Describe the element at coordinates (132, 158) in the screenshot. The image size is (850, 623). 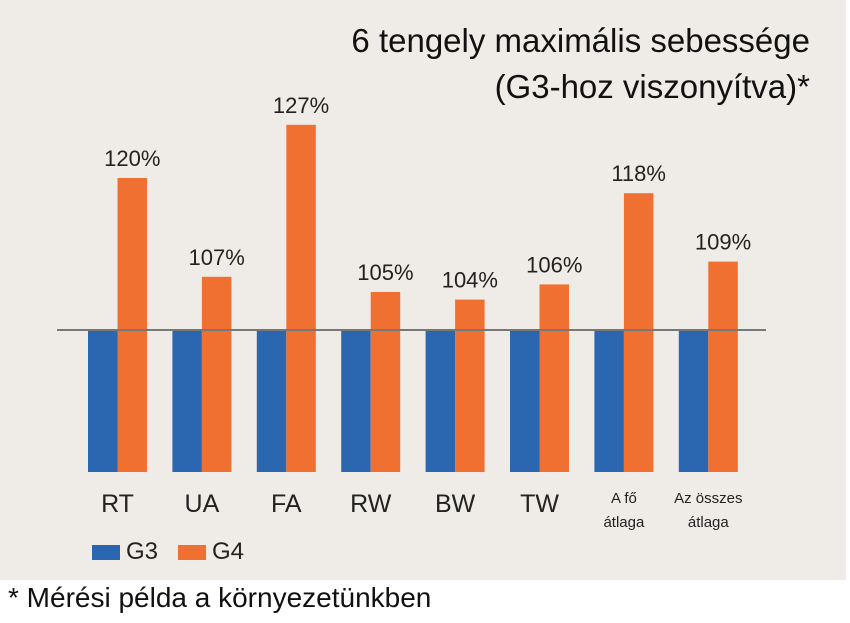
I see `data-label: 120%` at that location.